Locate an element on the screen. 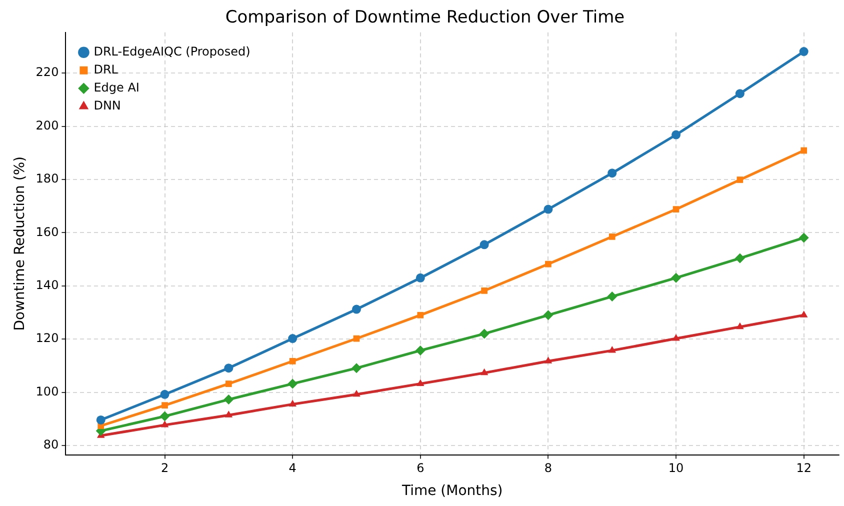 Image resolution: width=844 pixels, height=506 pixels. y-tick-label: 100 is located at coordinates (47, 391).